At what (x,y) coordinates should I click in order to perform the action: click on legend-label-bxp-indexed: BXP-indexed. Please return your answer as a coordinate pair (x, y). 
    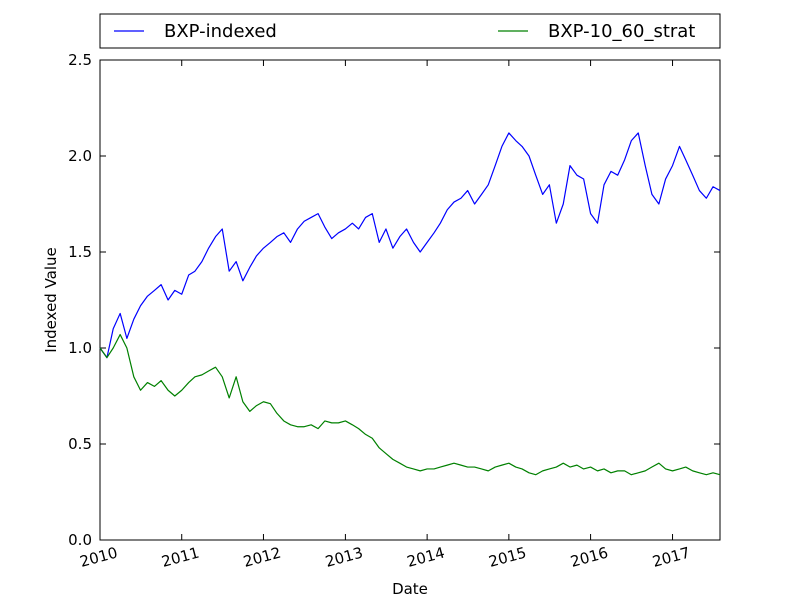
    Looking at the image, I should click on (220, 31).